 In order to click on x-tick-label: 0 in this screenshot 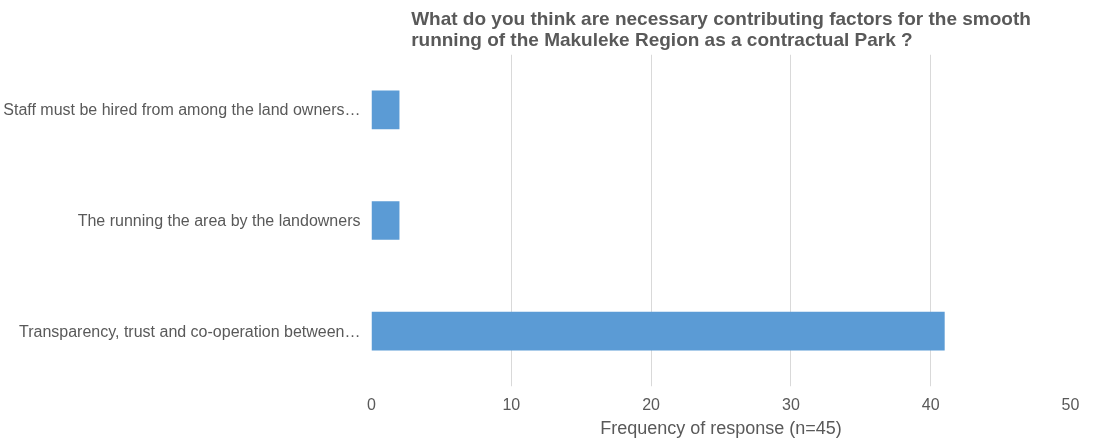, I will do `click(372, 404)`.